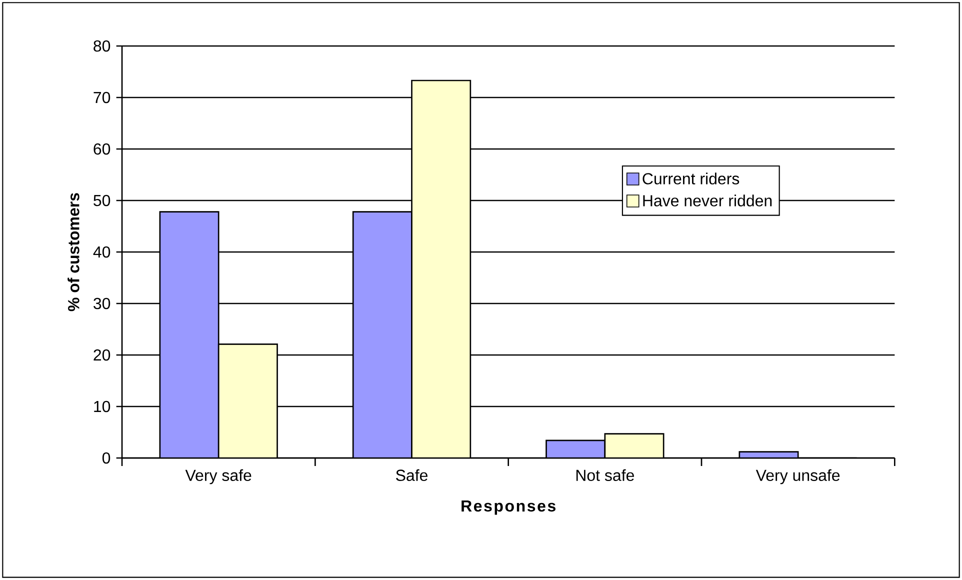 The height and width of the screenshot is (580, 962). Describe the element at coordinates (707, 200) in the screenshot. I see `legend-label: Have never ridden` at that location.